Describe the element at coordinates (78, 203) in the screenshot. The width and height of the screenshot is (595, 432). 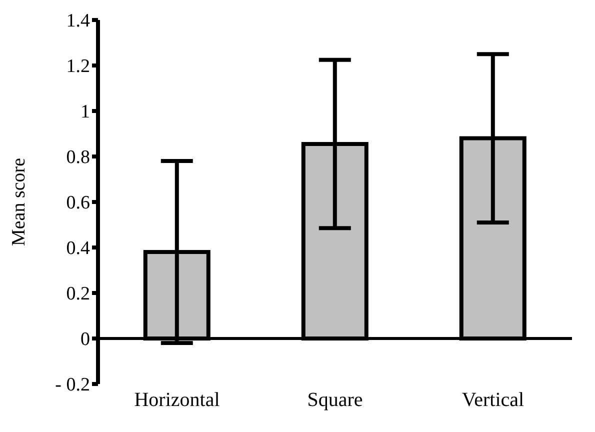
I see `y-tick-label: 0.6` at that location.